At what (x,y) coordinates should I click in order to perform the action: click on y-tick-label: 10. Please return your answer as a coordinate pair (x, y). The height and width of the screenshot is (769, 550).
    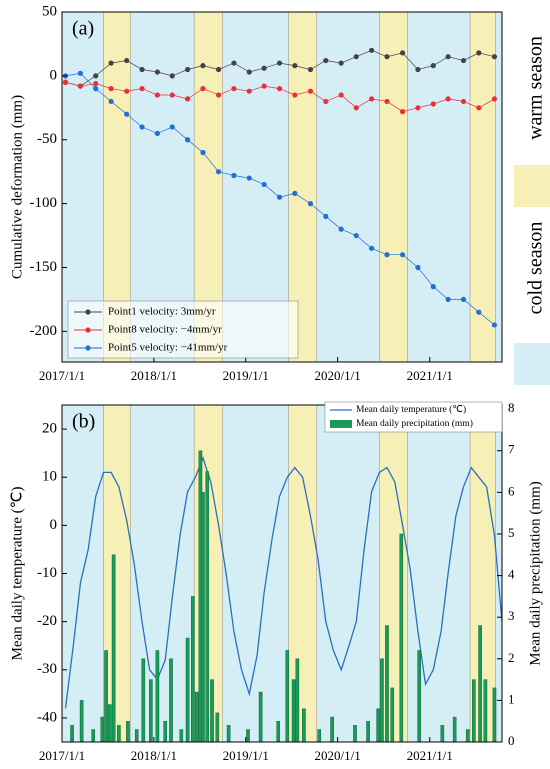
    Looking at the image, I should click on (49, 477).